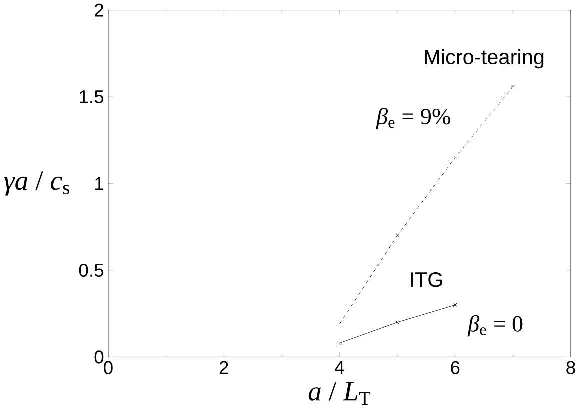 Image resolution: width=580 pixels, height=409 pixels. Describe the element at coordinates (571, 367) in the screenshot. I see `x-tick-label: 8` at that location.